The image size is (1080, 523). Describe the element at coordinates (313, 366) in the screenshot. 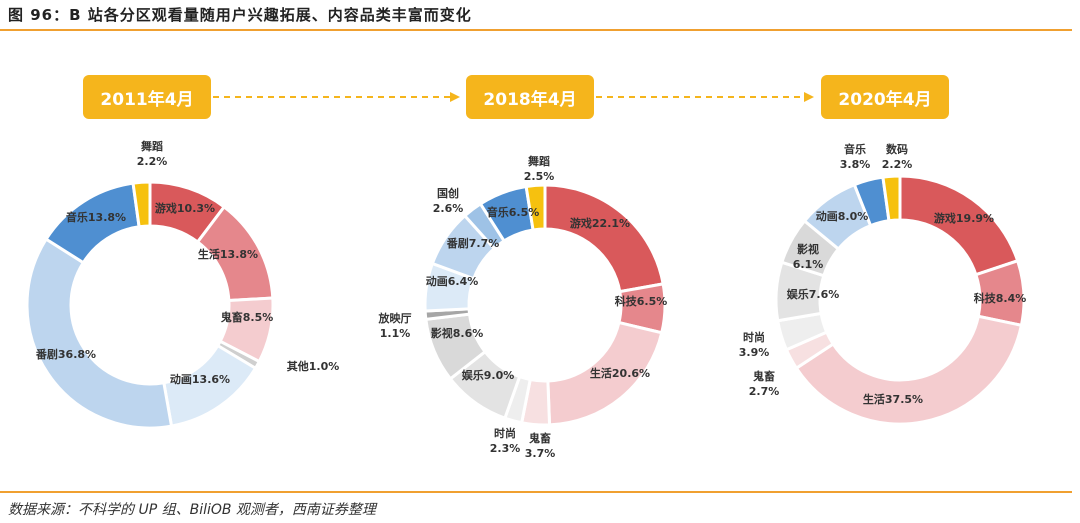

I see `data-label-1-4: 其他1.0%` at that location.